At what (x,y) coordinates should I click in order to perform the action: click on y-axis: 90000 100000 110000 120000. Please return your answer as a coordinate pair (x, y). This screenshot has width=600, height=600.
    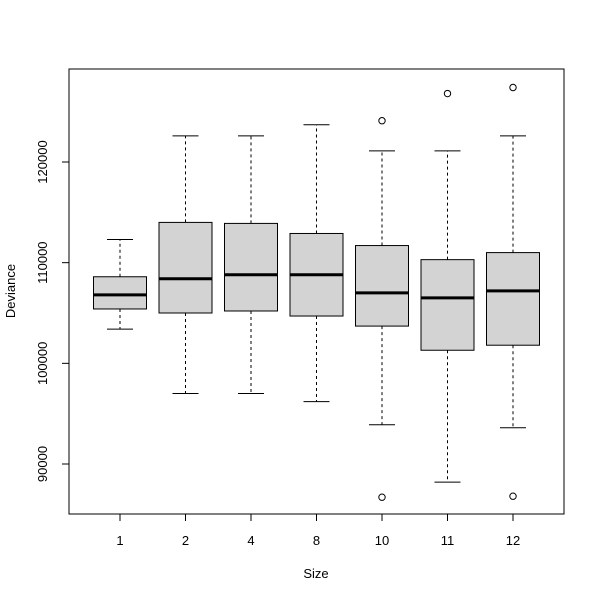
    Looking at the image, I should click on (52, 311).